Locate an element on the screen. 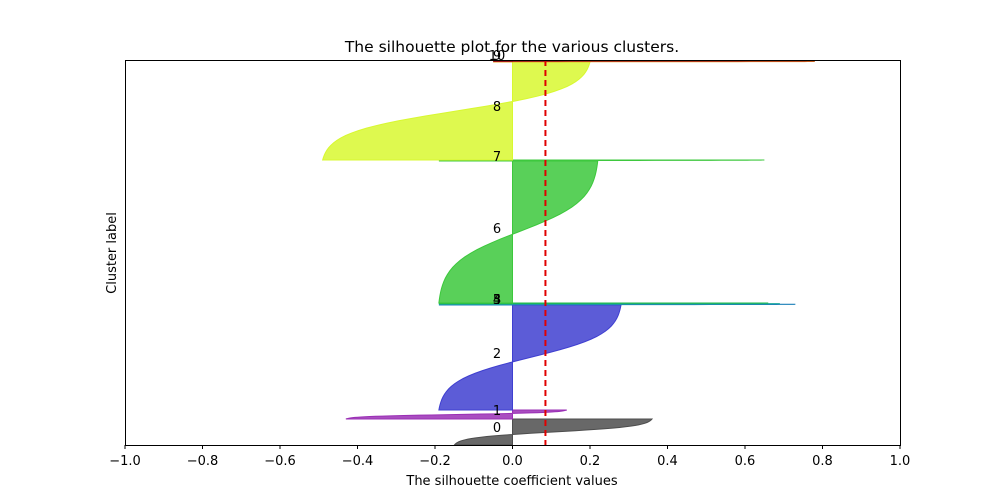 This screenshot has width=1000, height=500. x-tick-label: −0.8 is located at coordinates (203, 461).